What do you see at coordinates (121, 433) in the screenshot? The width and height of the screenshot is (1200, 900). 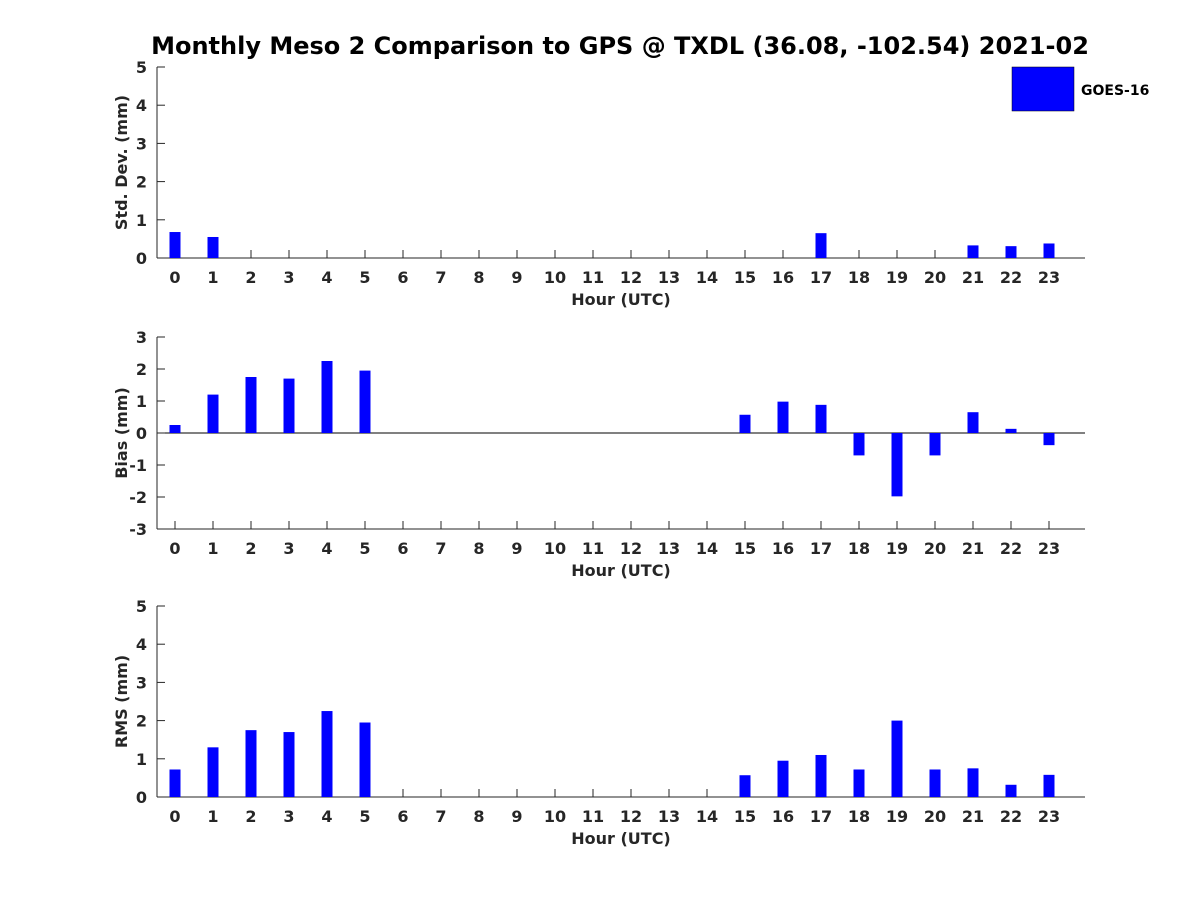 I see `y-axis-label: Bias (mm)` at bounding box center [121, 433].